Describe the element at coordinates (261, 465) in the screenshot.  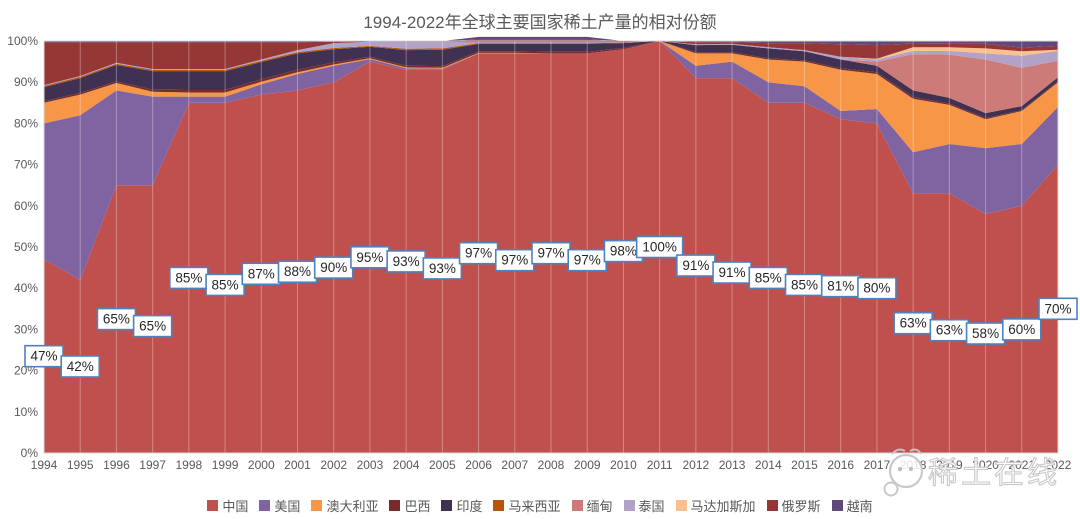
I see `x-tick-label: 2000` at that location.